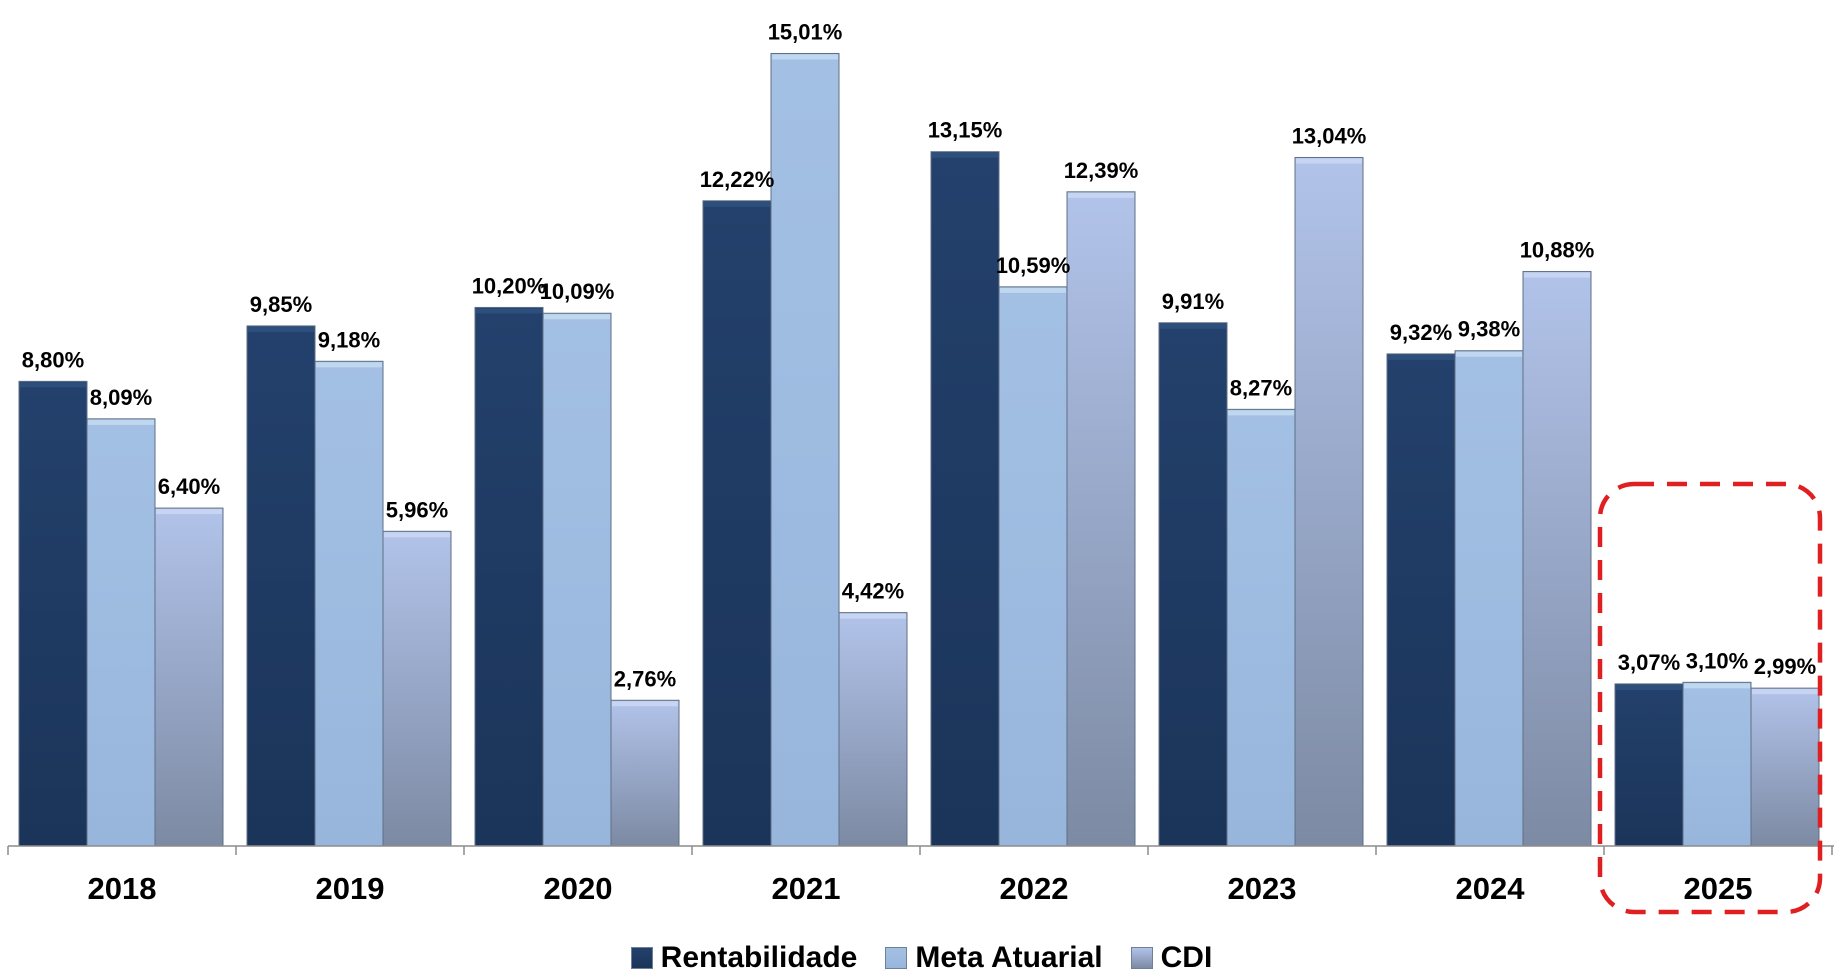 The image size is (1843, 979). I want to click on bar-cap-rentabilidade-2025, so click(1649, 687).